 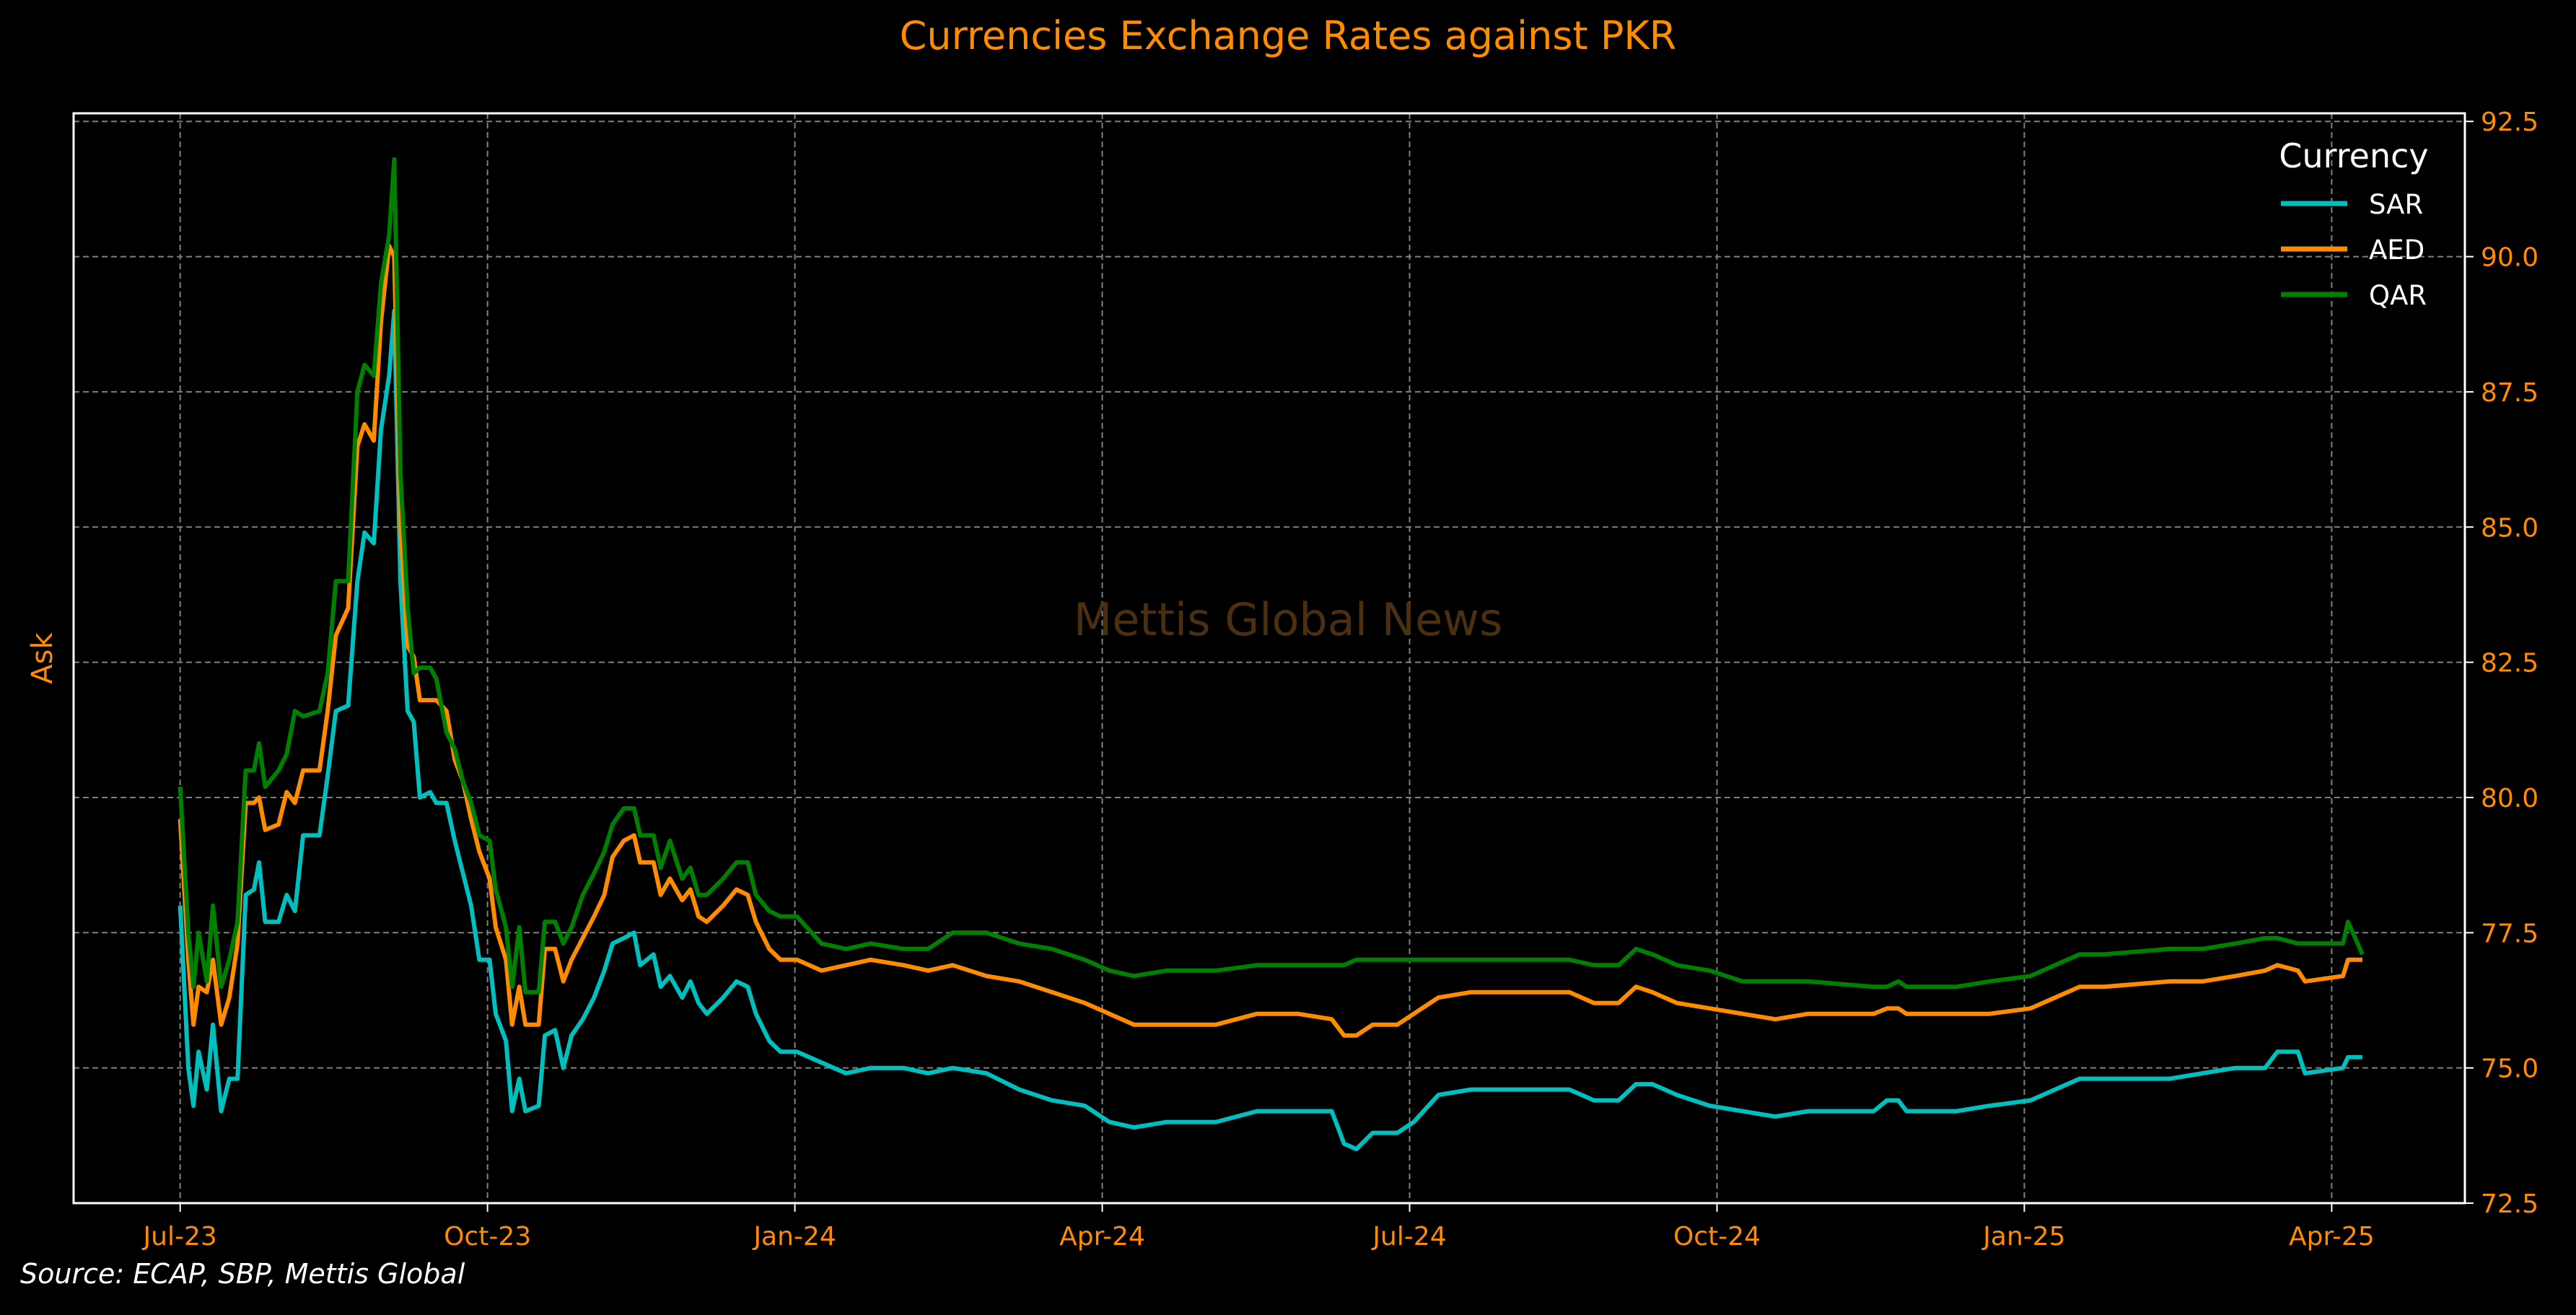 I want to click on x-tick-label: Apr-24, so click(x=1102, y=1236).